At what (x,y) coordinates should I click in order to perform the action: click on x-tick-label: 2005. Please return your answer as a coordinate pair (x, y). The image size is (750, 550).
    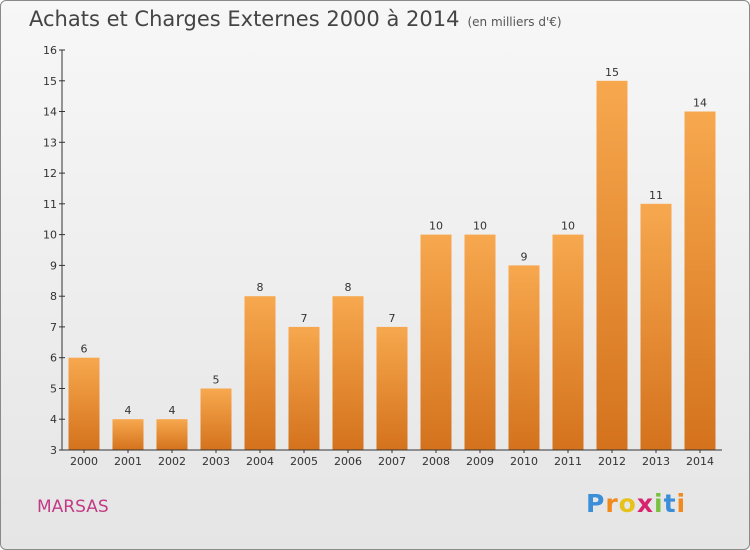
    Looking at the image, I should click on (304, 461).